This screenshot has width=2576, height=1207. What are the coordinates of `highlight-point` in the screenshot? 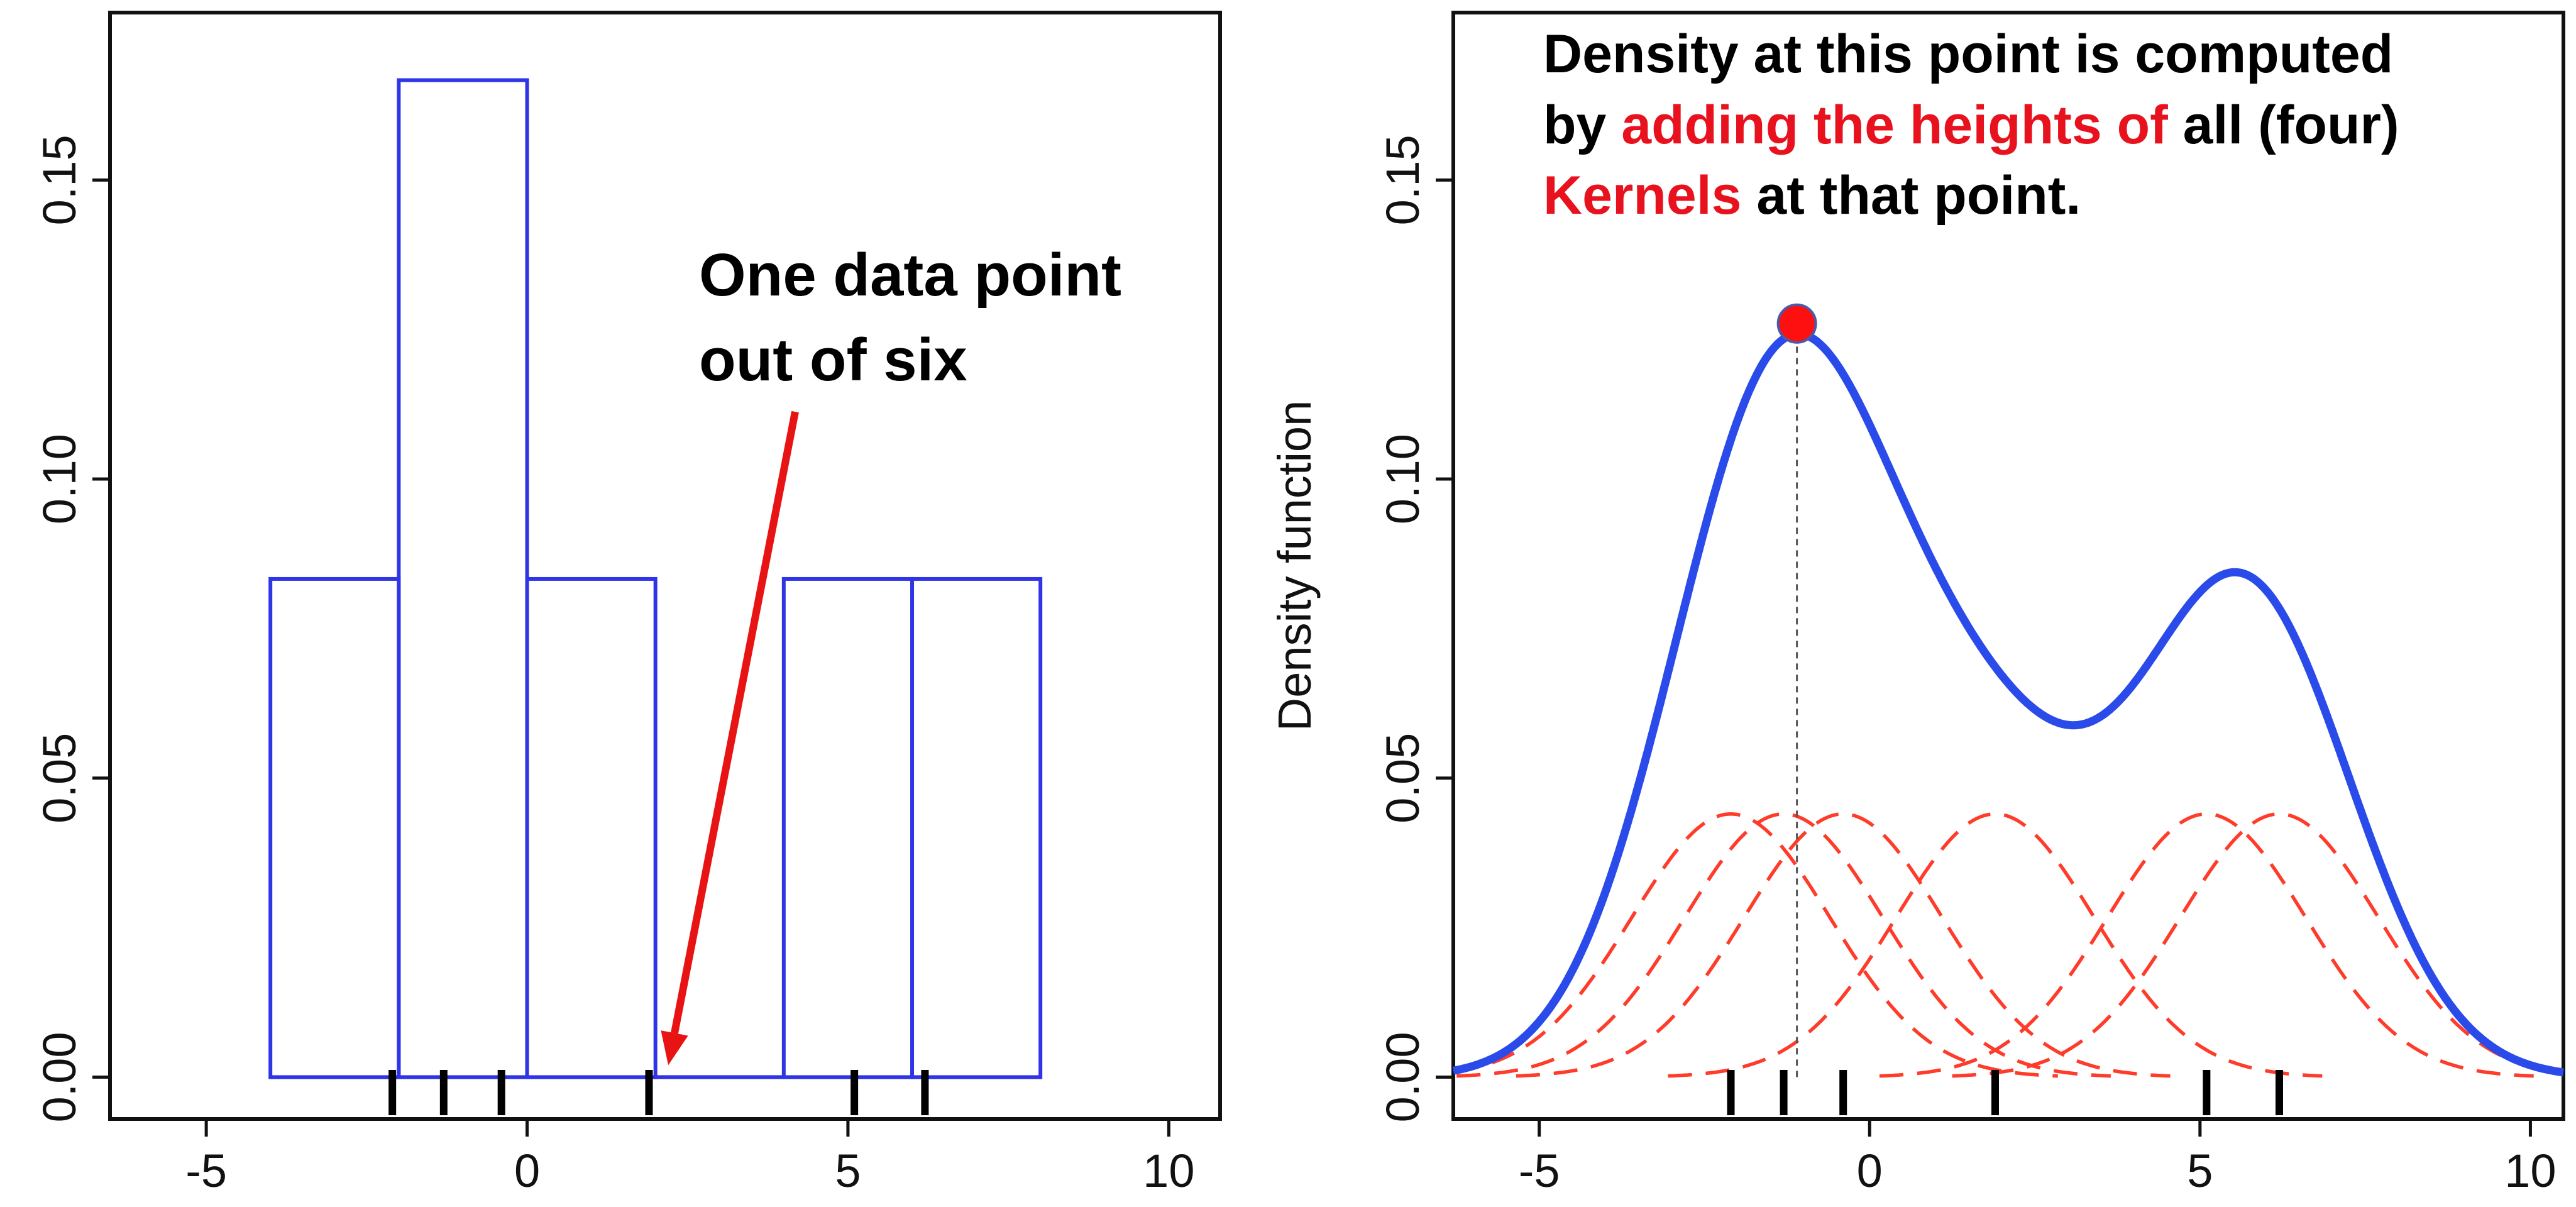 It's located at (1796, 323).